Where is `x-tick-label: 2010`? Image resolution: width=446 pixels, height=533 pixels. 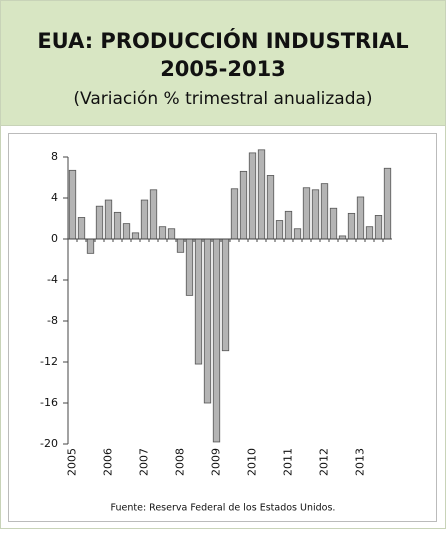
x-tick-label: 2010 is located at coordinates (252, 462).